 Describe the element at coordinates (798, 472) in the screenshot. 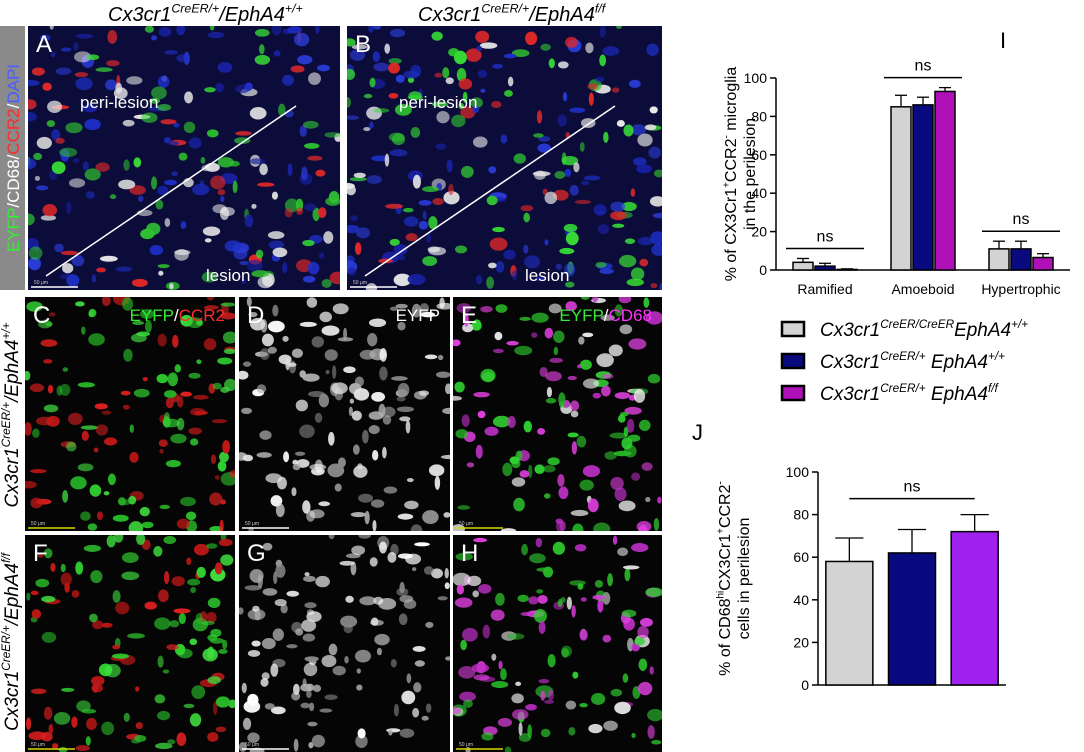

I see `y-tick-label: 100` at that location.